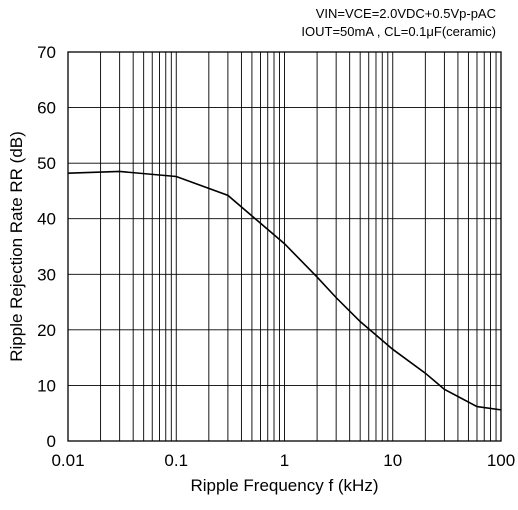  What do you see at coordinates (392, 460) in the screenshot?
I see `x-tick-label: 10` at bounding box center [392, 460].